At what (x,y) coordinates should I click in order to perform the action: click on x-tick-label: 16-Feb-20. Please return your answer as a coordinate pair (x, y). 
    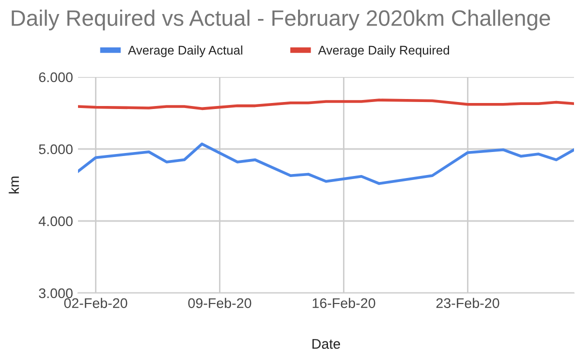
    Looking at the image, I should click on (344, 303).